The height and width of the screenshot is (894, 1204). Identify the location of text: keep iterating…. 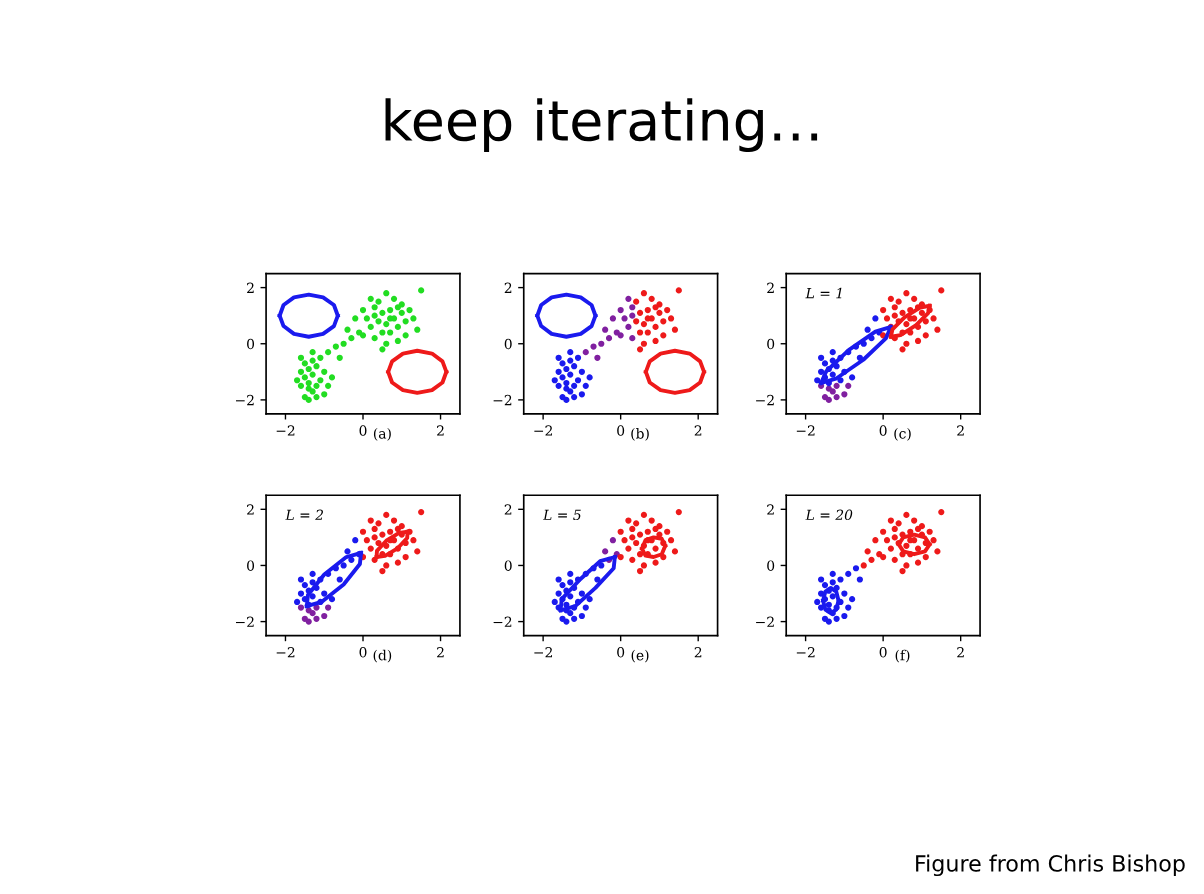
(601, 125).